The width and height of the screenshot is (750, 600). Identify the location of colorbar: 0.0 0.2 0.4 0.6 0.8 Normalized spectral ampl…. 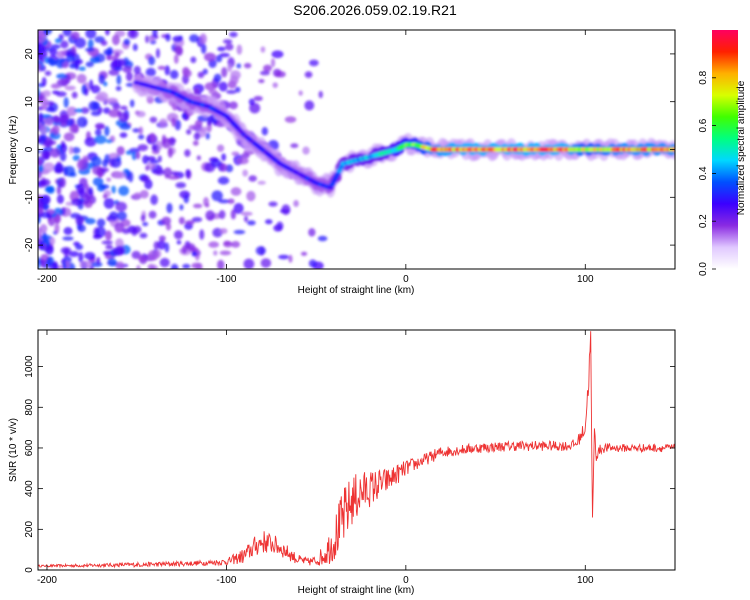
(722, 153).